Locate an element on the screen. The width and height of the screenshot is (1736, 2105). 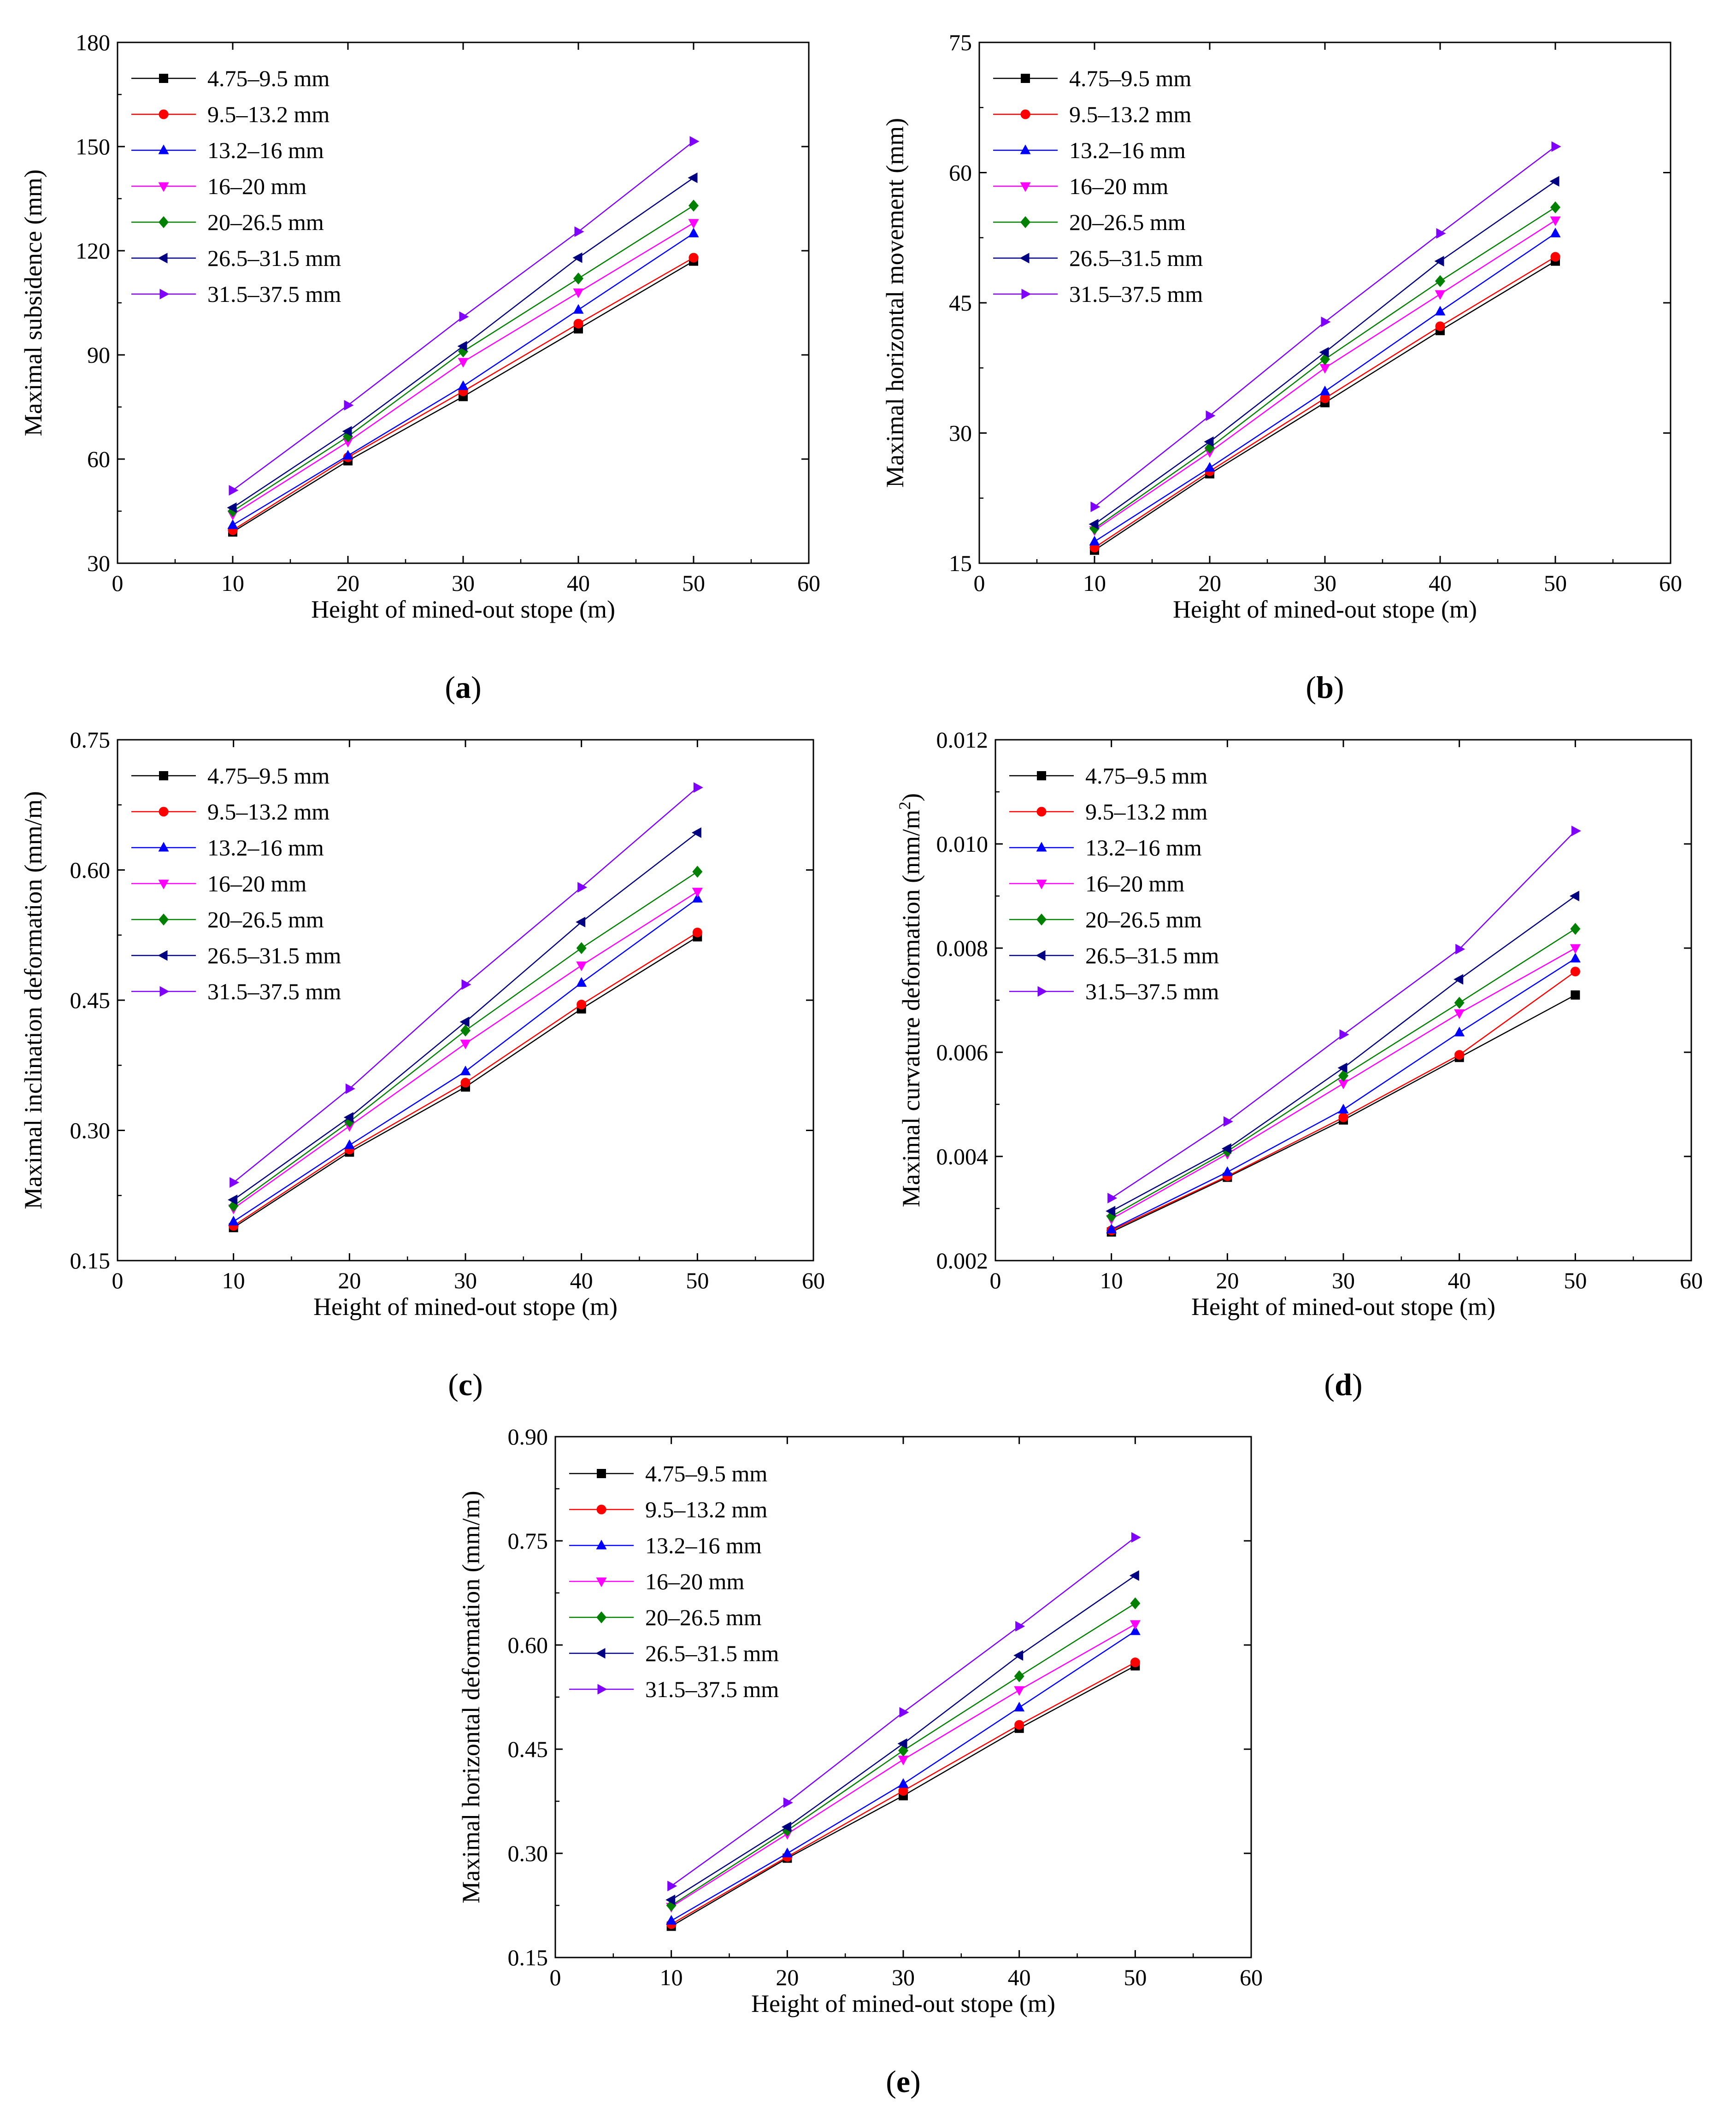
x-tick-label: 0 is located at coordinates (118, 1280).